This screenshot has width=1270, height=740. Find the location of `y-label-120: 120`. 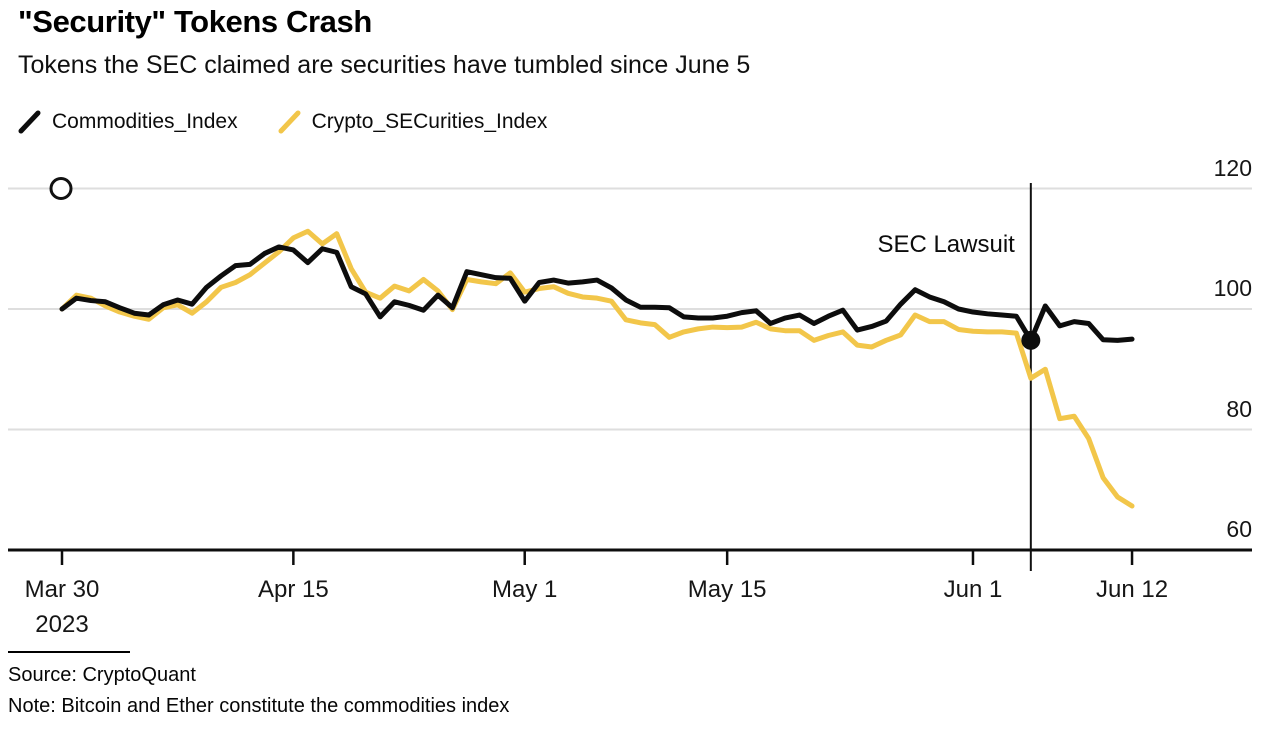

y-label-120: 120 is located at coordinates (1232, 167).